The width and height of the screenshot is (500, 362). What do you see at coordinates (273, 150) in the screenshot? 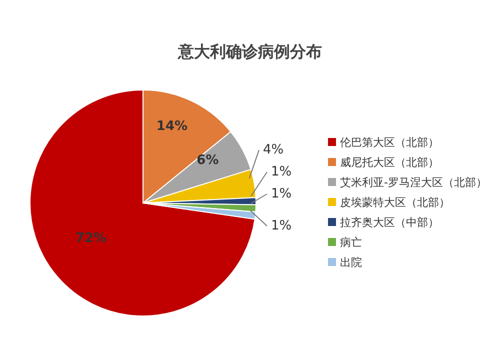
I see `data-label: 4%` at bounding box center [273, 150].